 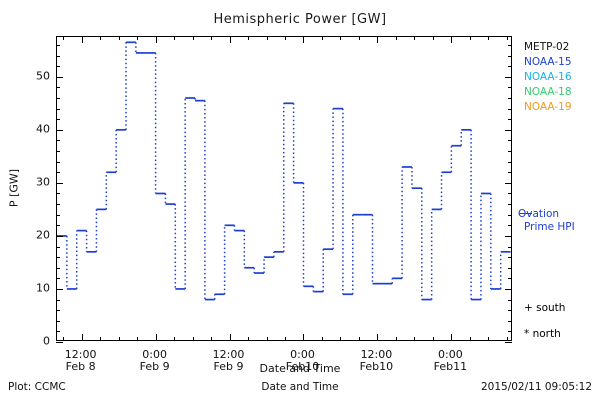 I want to click on plot-credit: Plot: CCMC, so click(x=37, y=387).